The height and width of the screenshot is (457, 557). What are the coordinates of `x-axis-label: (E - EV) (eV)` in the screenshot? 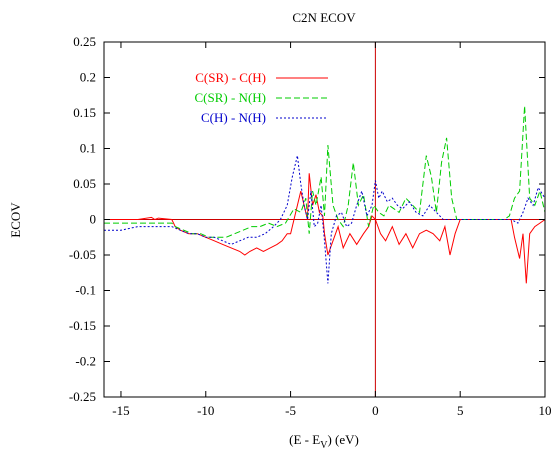 It's located at (324, 441).